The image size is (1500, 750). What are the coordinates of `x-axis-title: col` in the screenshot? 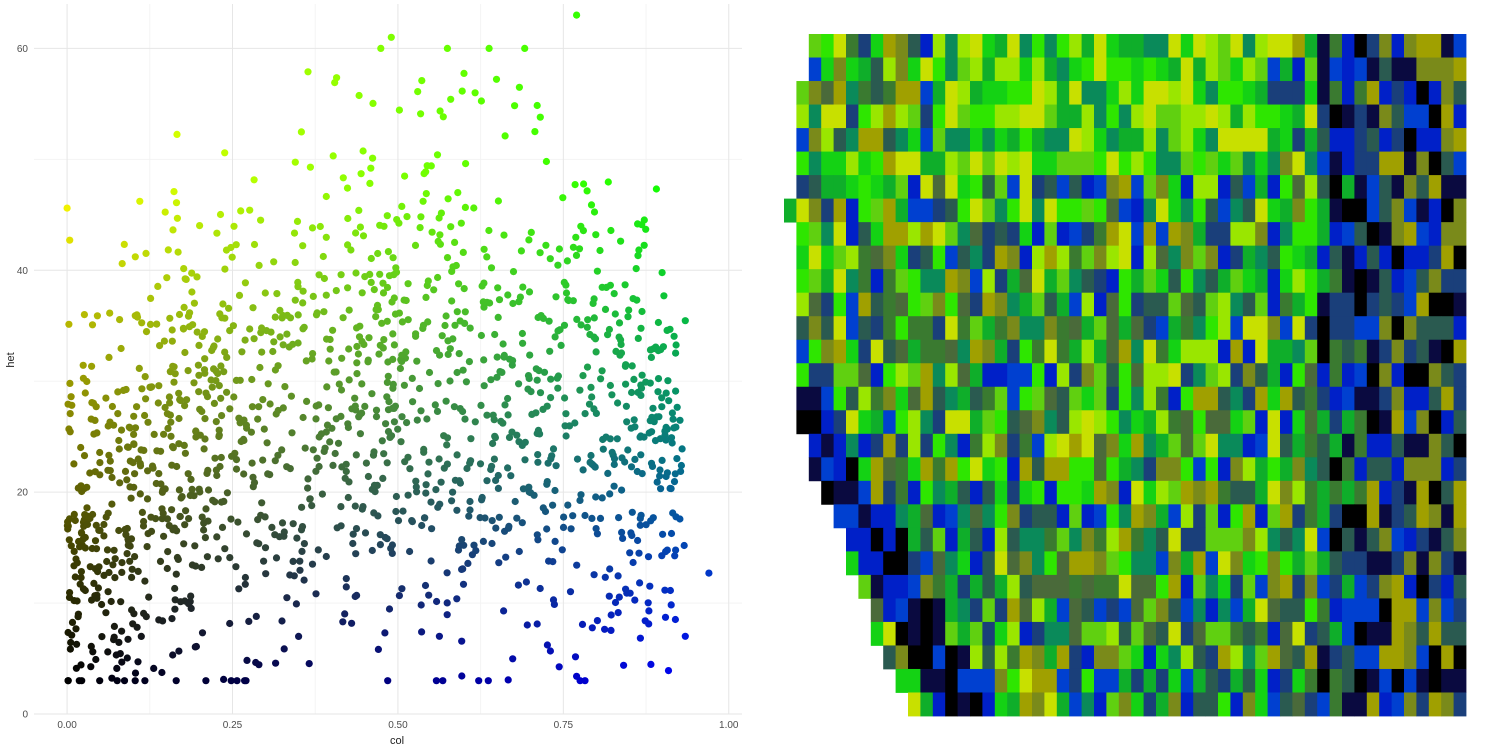 It's located at (397, 741).